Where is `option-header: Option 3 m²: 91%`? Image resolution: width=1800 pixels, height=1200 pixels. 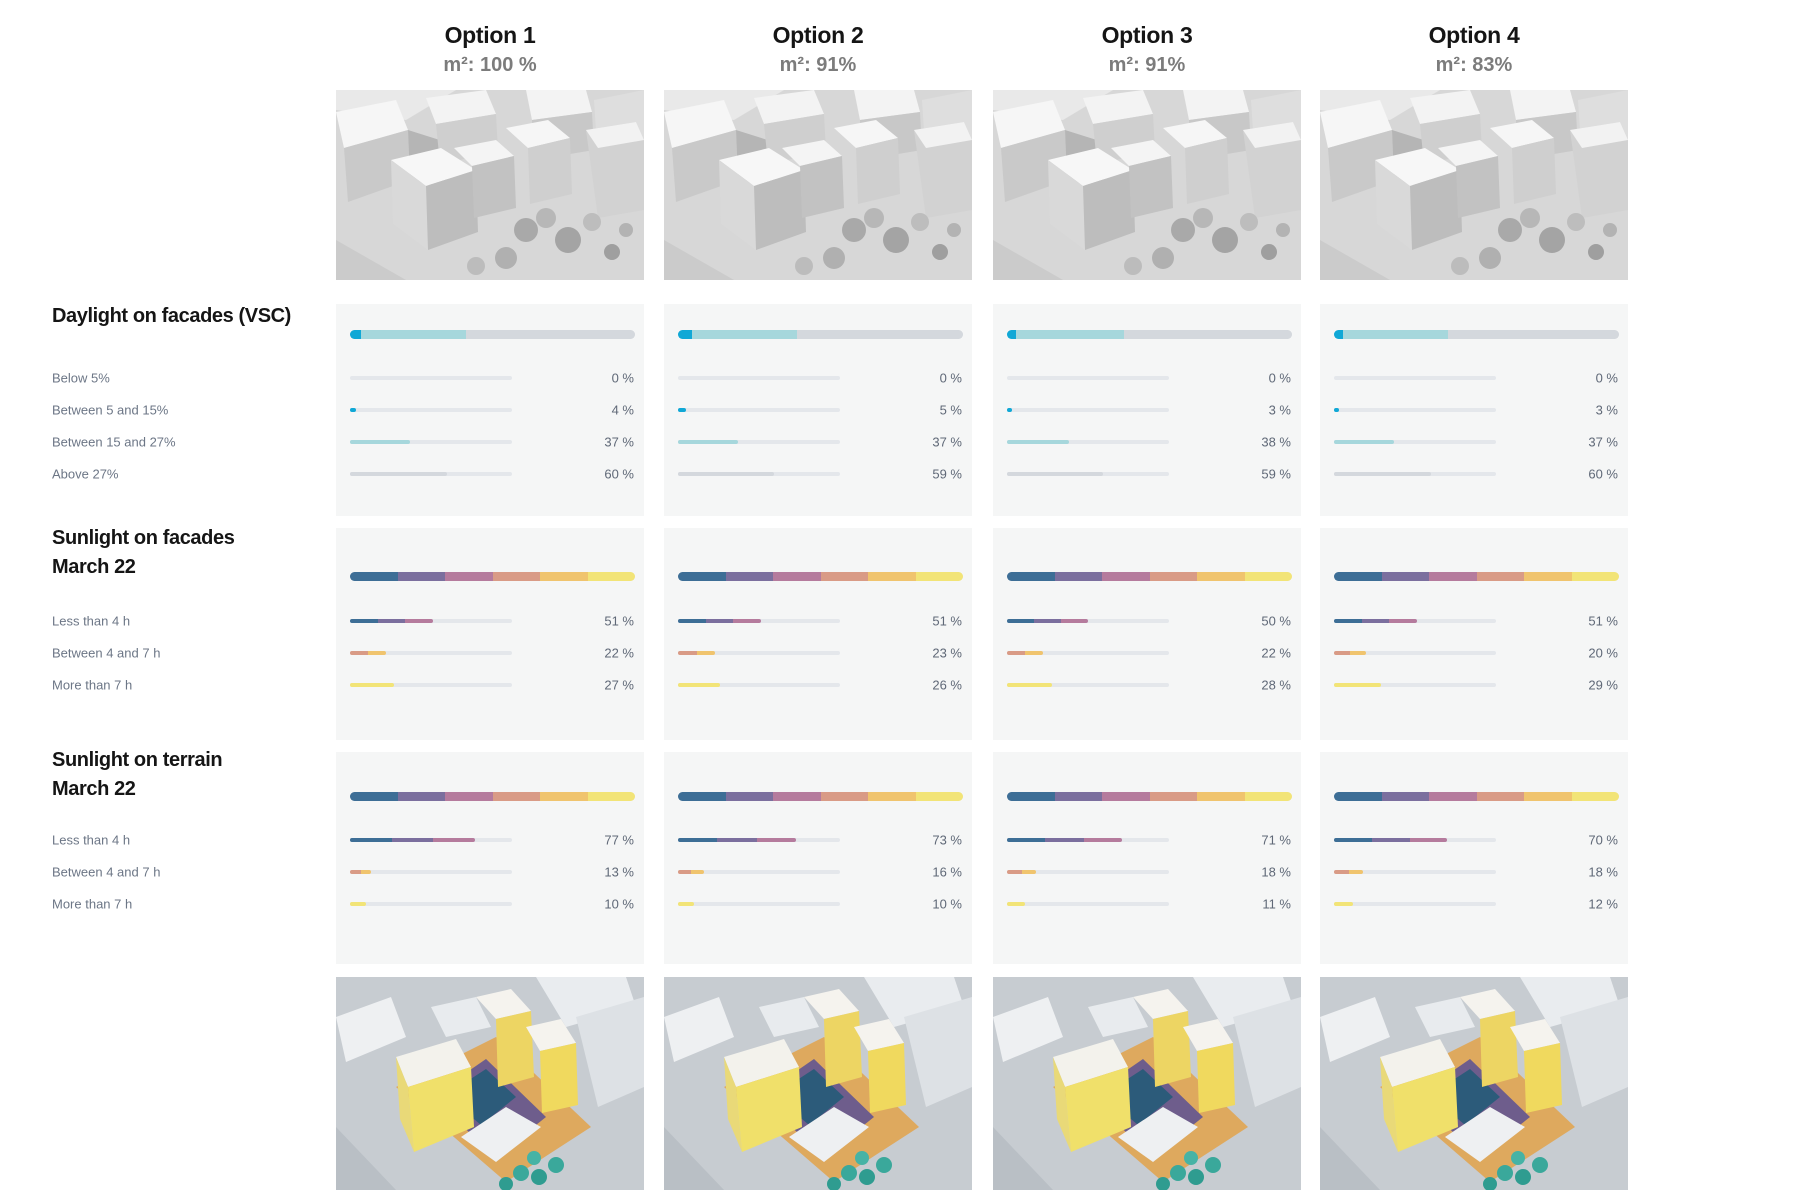 option-header: Option 3 m²: 91% is located at coordinates (1147, 49).